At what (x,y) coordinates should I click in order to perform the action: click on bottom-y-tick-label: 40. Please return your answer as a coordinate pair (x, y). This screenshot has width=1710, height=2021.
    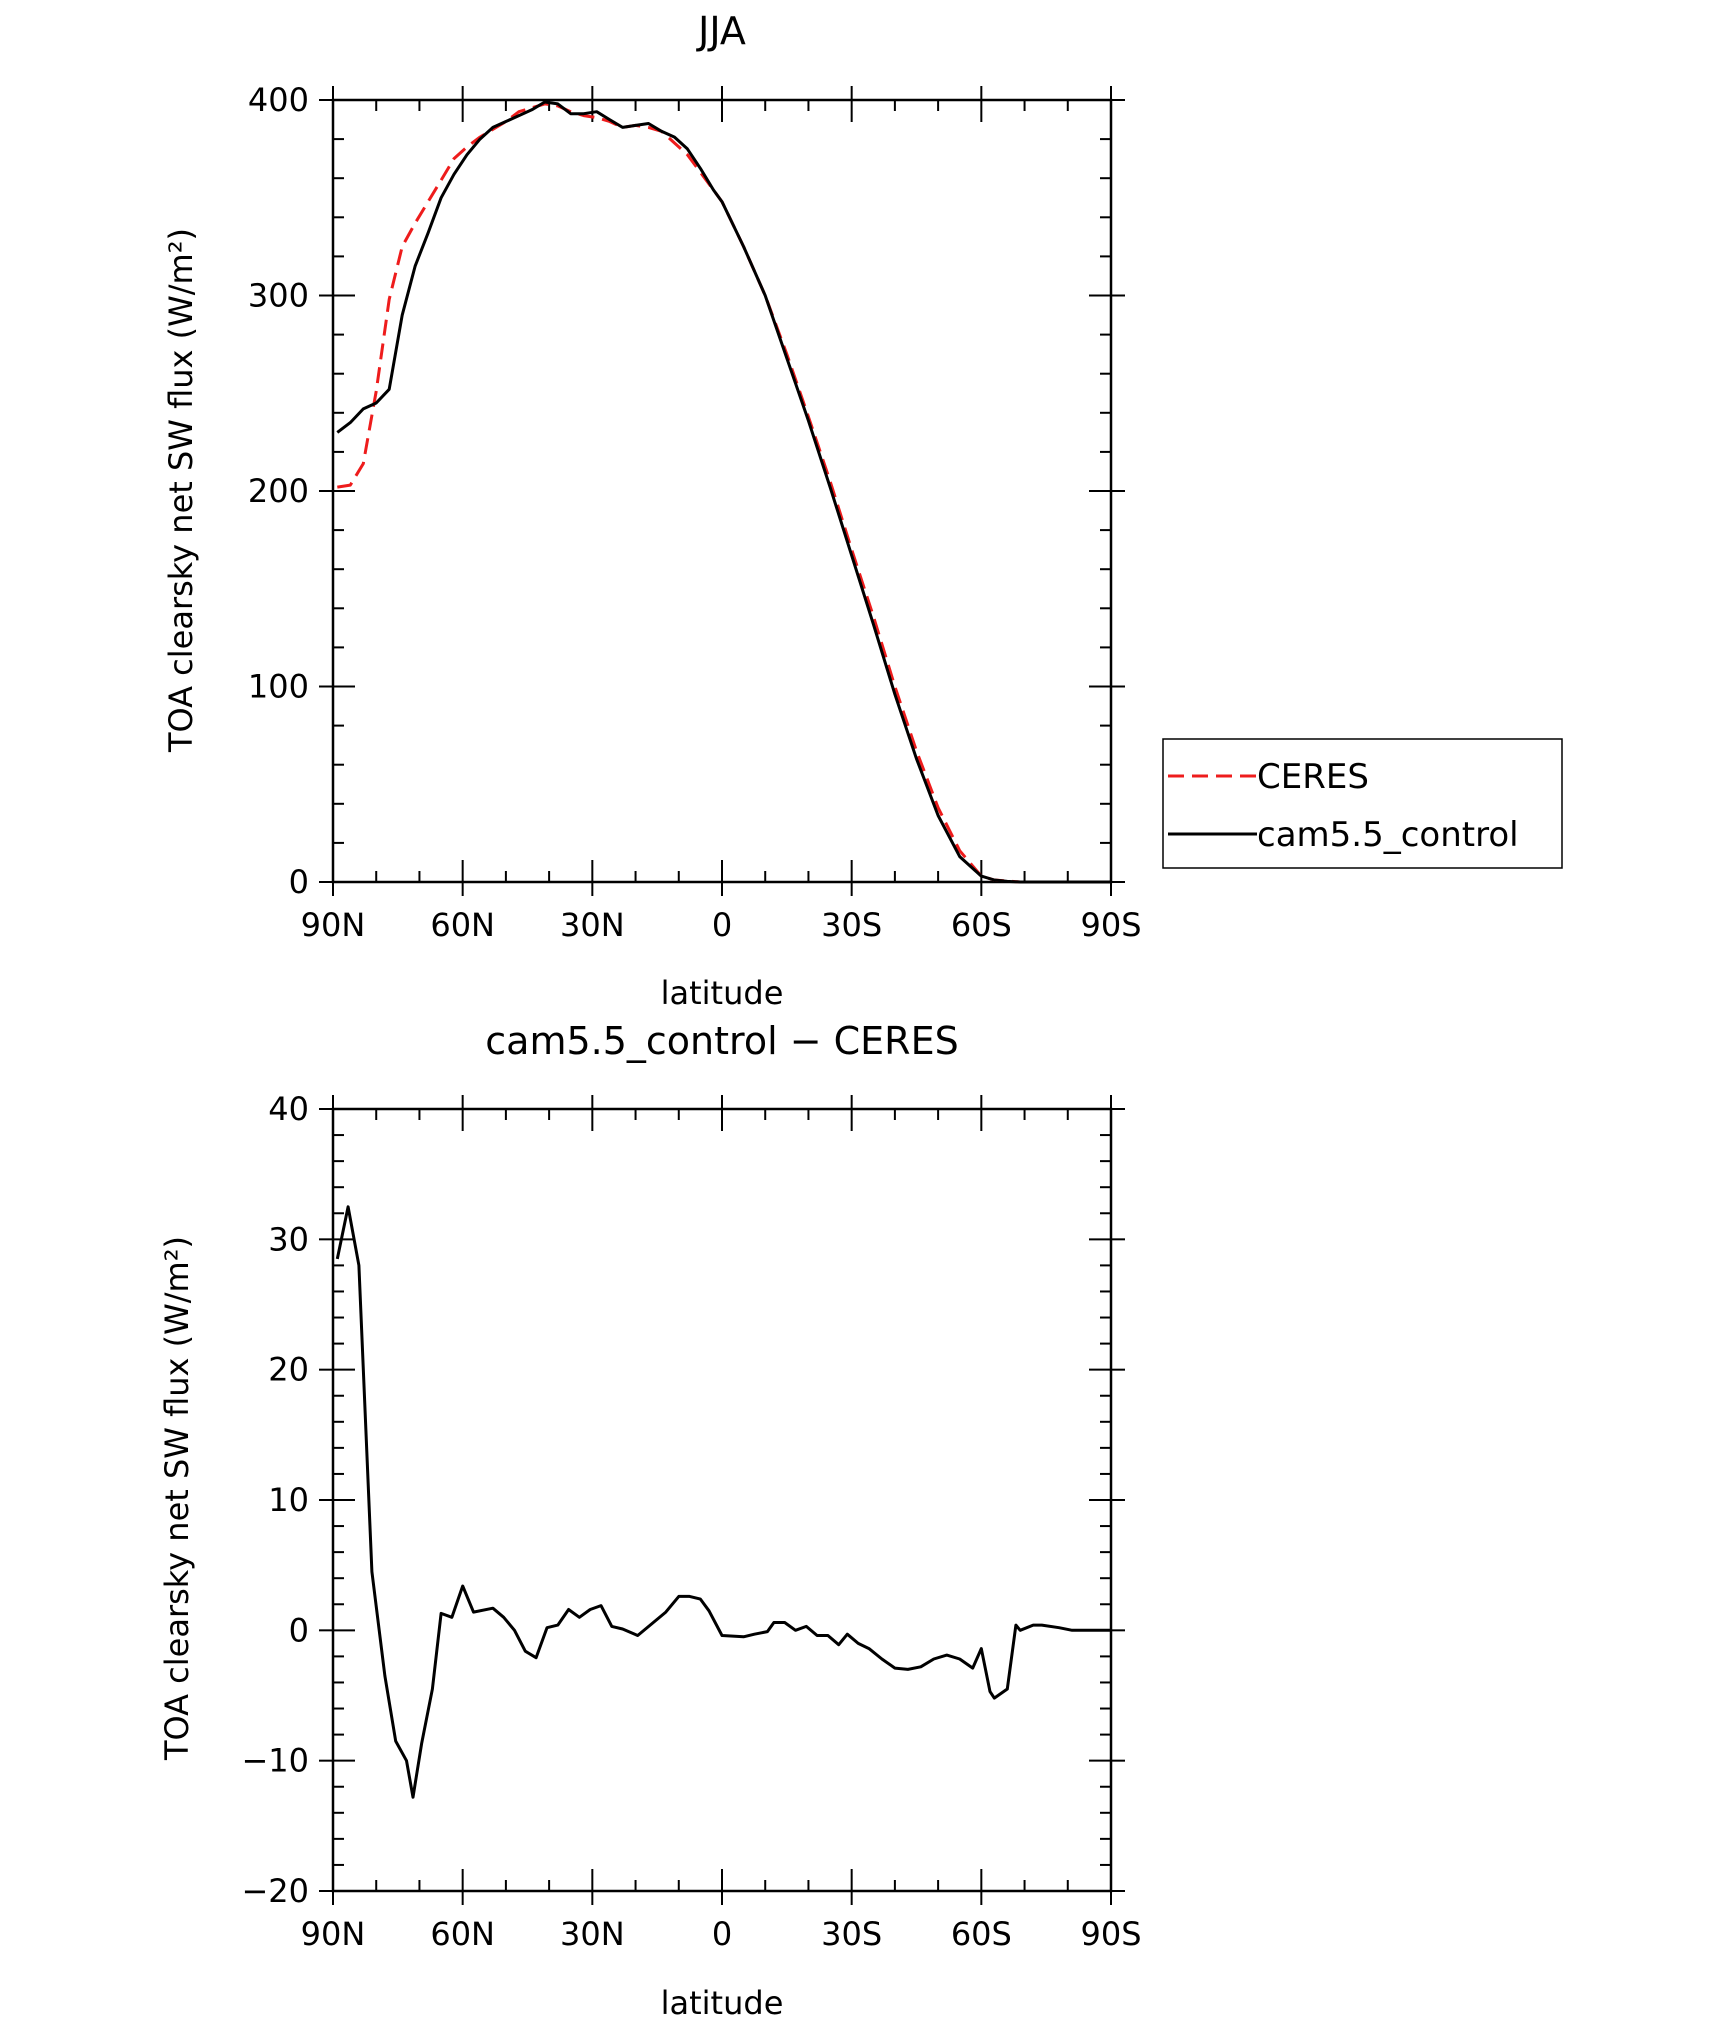
    Looking at the image, I should click on (288, 1109).